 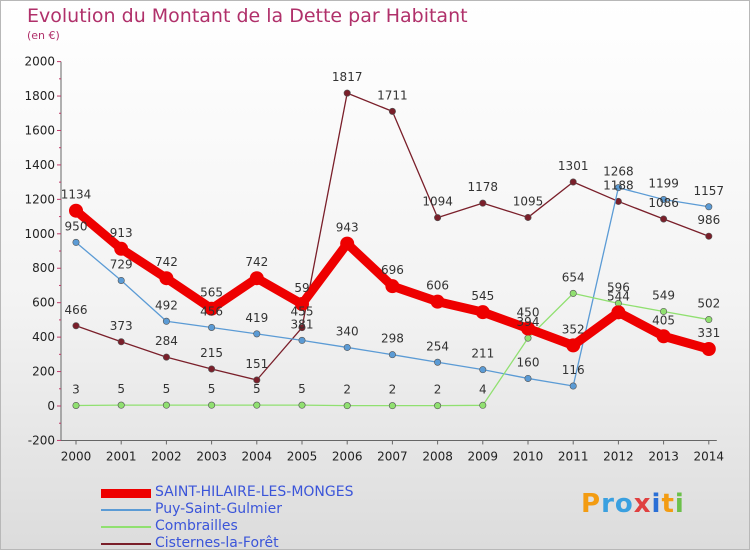 I want to click on logo-letter: o, so click(x=624, y=504).